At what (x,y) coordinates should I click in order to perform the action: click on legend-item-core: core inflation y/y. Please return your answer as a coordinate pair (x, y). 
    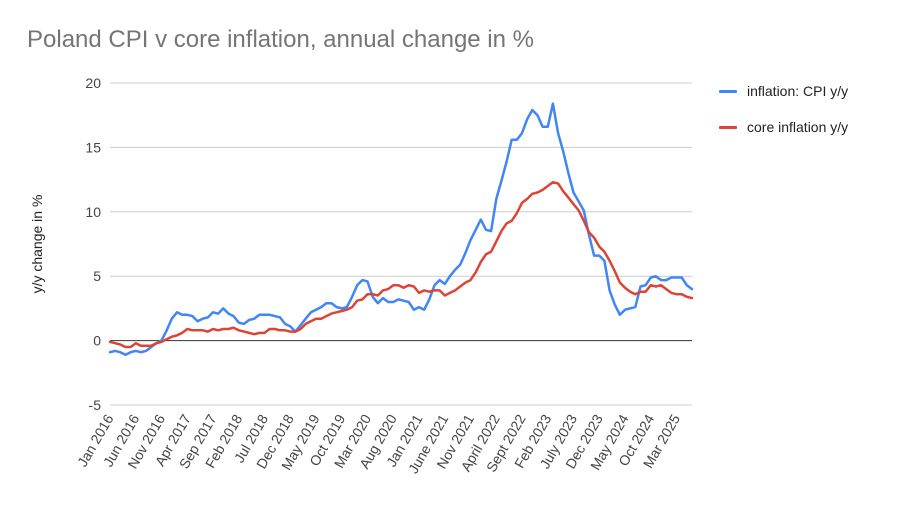
    Looking at the image, I should click on (783, 127).